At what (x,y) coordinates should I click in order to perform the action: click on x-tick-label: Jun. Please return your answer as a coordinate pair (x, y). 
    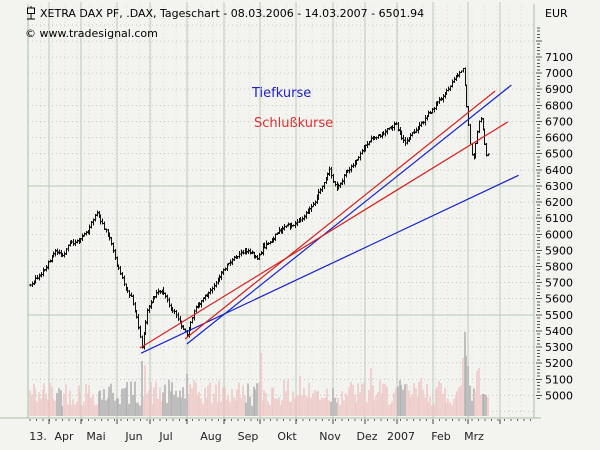
    Looking at the image, I should click on (133, 436).